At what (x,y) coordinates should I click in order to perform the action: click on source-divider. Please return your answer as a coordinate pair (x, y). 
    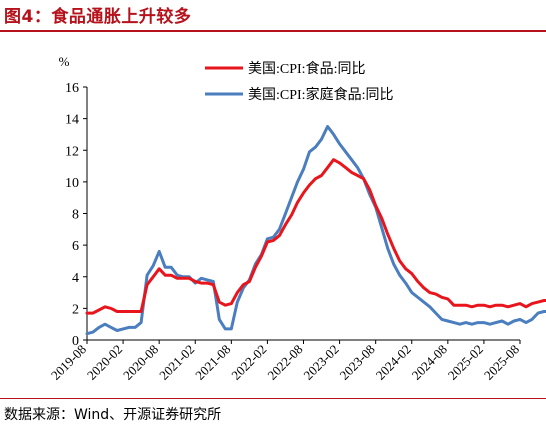
    Looking at the image, I should click on (273, 398).